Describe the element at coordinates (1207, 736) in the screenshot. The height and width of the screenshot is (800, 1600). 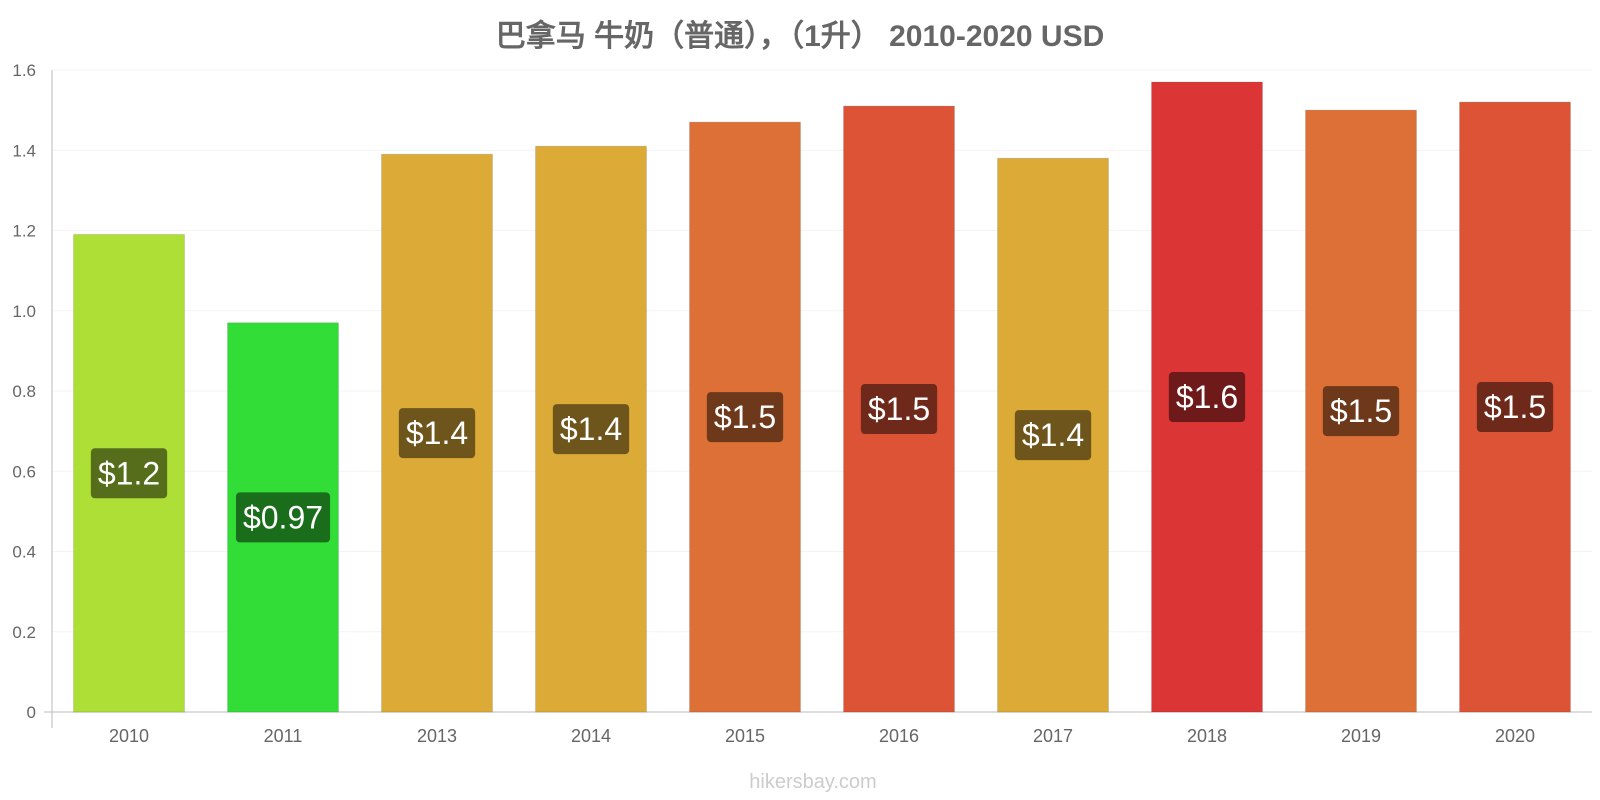
I see `x-tick-label: 2018` at that location.